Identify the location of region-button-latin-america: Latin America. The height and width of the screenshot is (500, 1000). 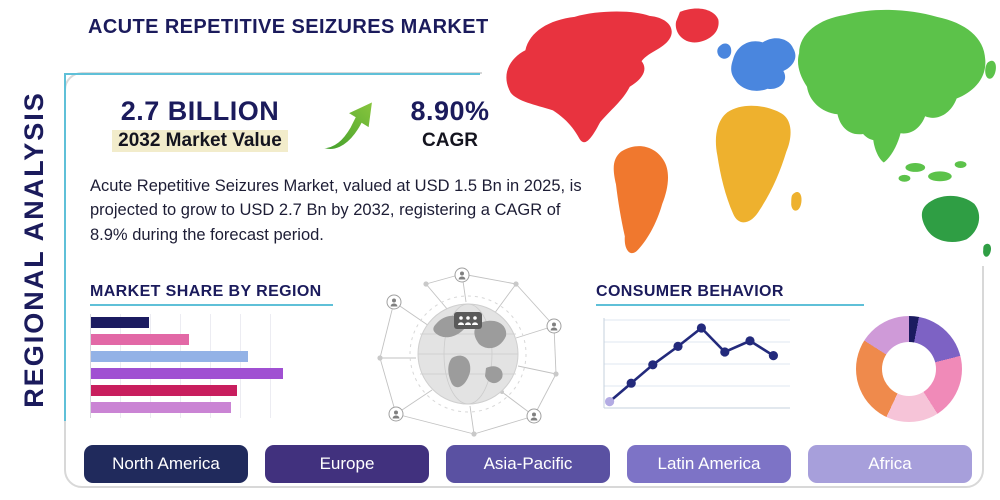
(709, 464).